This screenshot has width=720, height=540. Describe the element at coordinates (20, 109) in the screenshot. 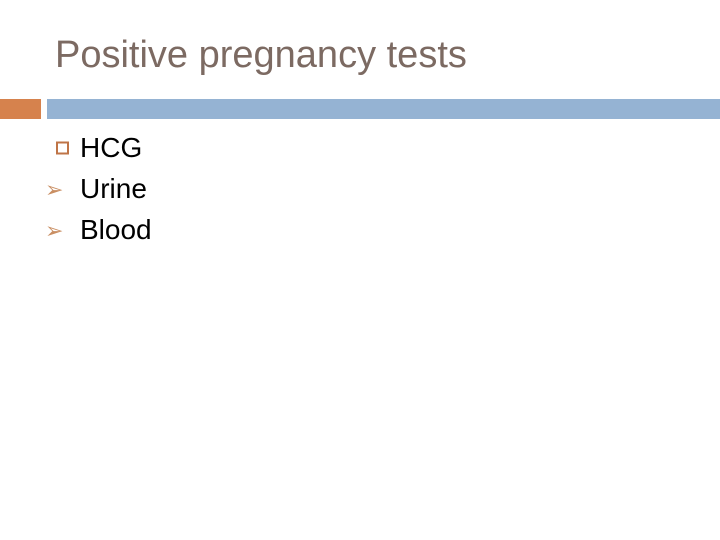

I see `divider-orange-block` at that location.